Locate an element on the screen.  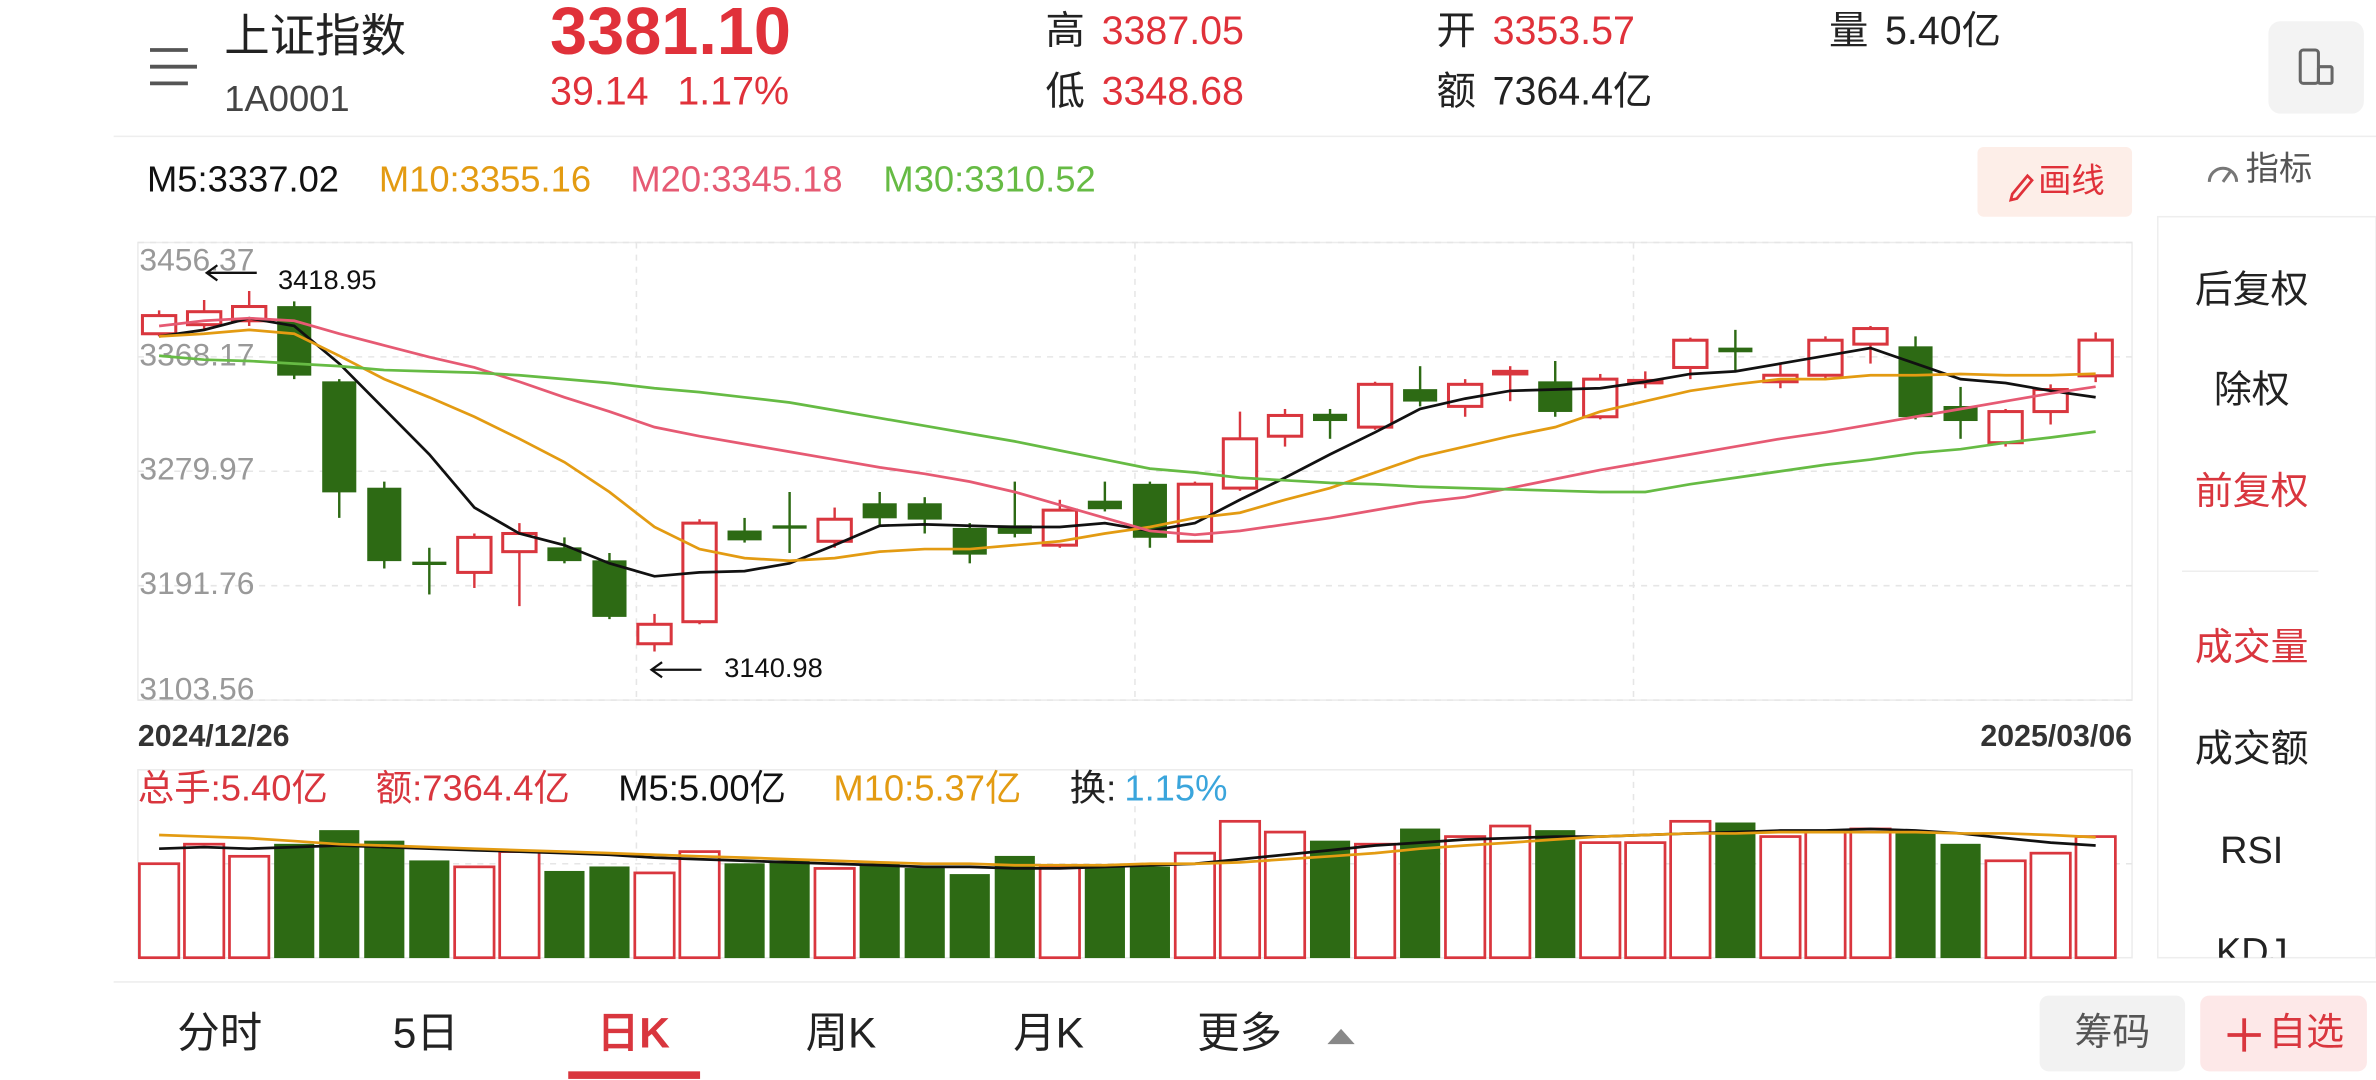
chips-button: 筹码 is located at coordinates (2112, 1033).